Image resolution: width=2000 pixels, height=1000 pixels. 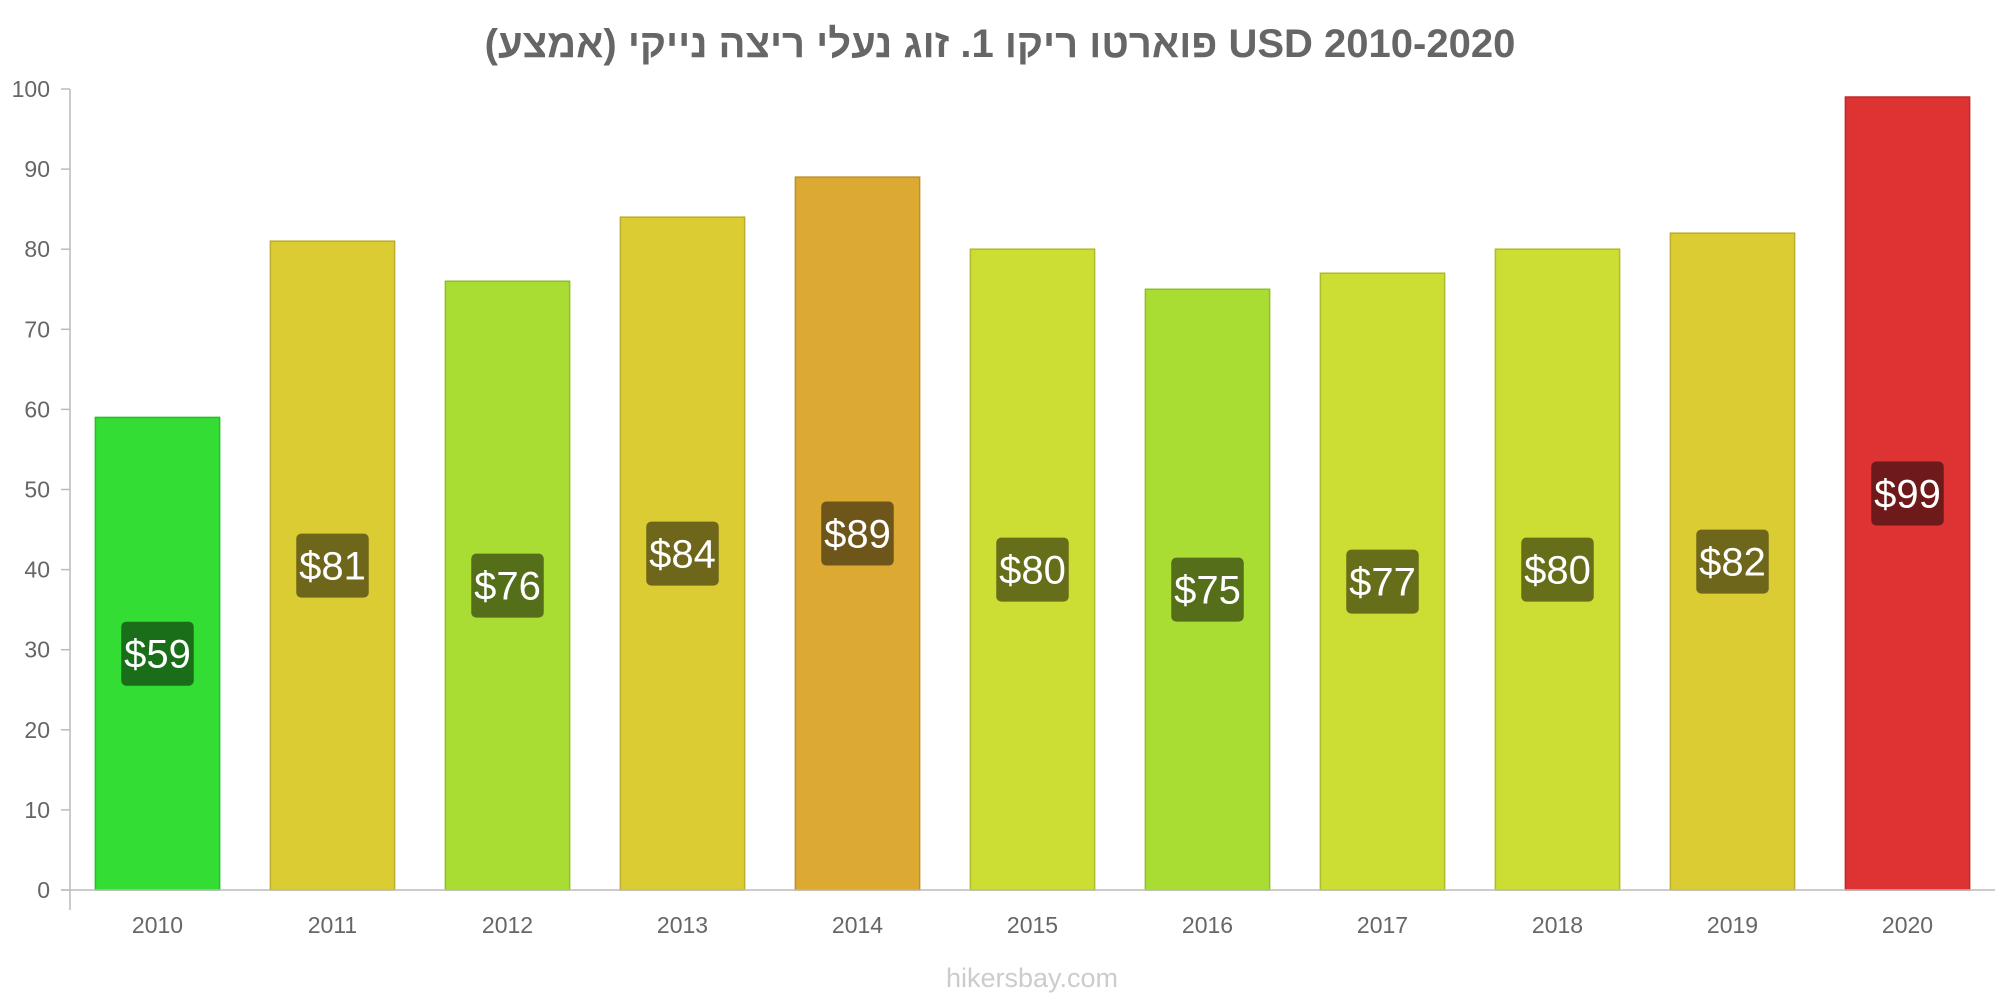 I want to click on x-tick-label: 2017, so click(x=1382, y=925).